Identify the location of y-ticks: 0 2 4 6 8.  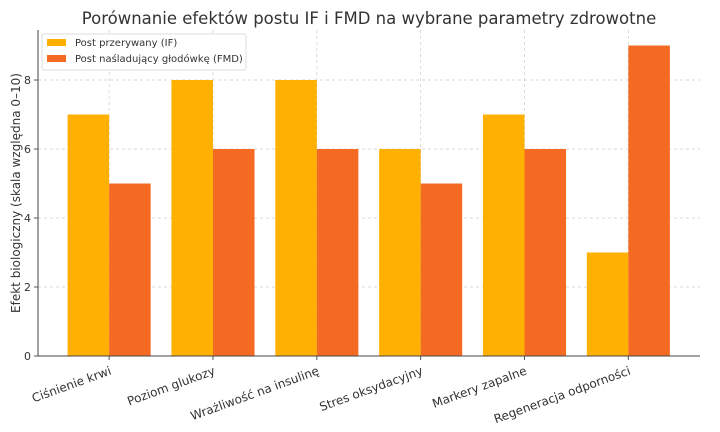
(31, 218).